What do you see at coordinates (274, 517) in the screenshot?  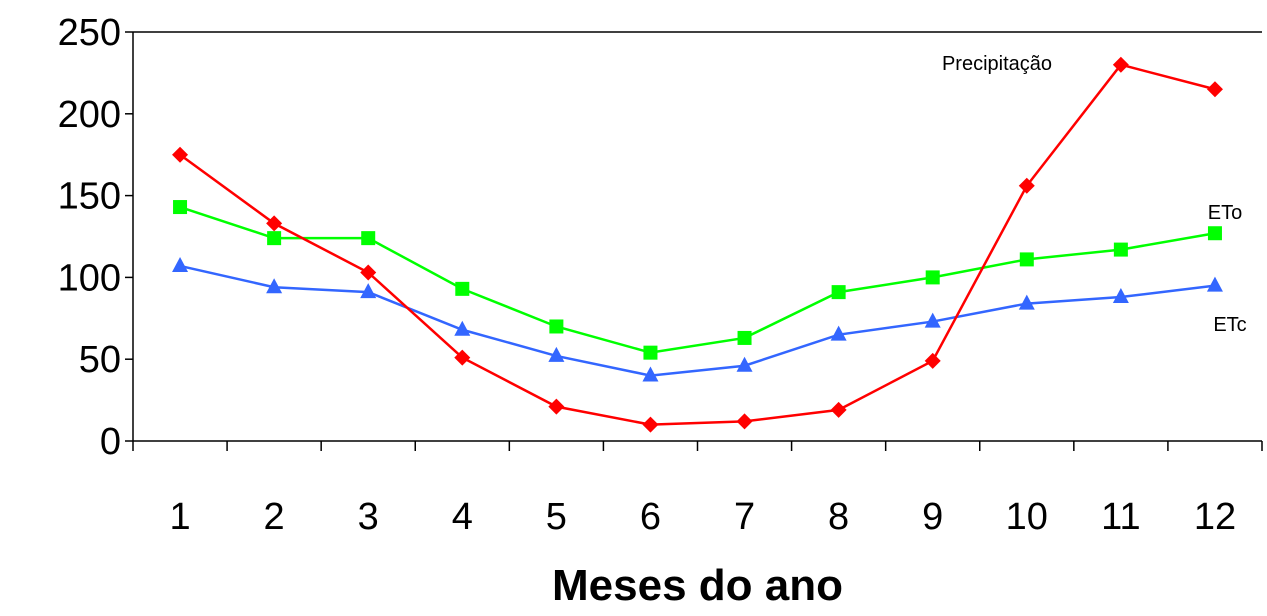 I see `x-tick-label: 2` at bounding box center [274, 517].